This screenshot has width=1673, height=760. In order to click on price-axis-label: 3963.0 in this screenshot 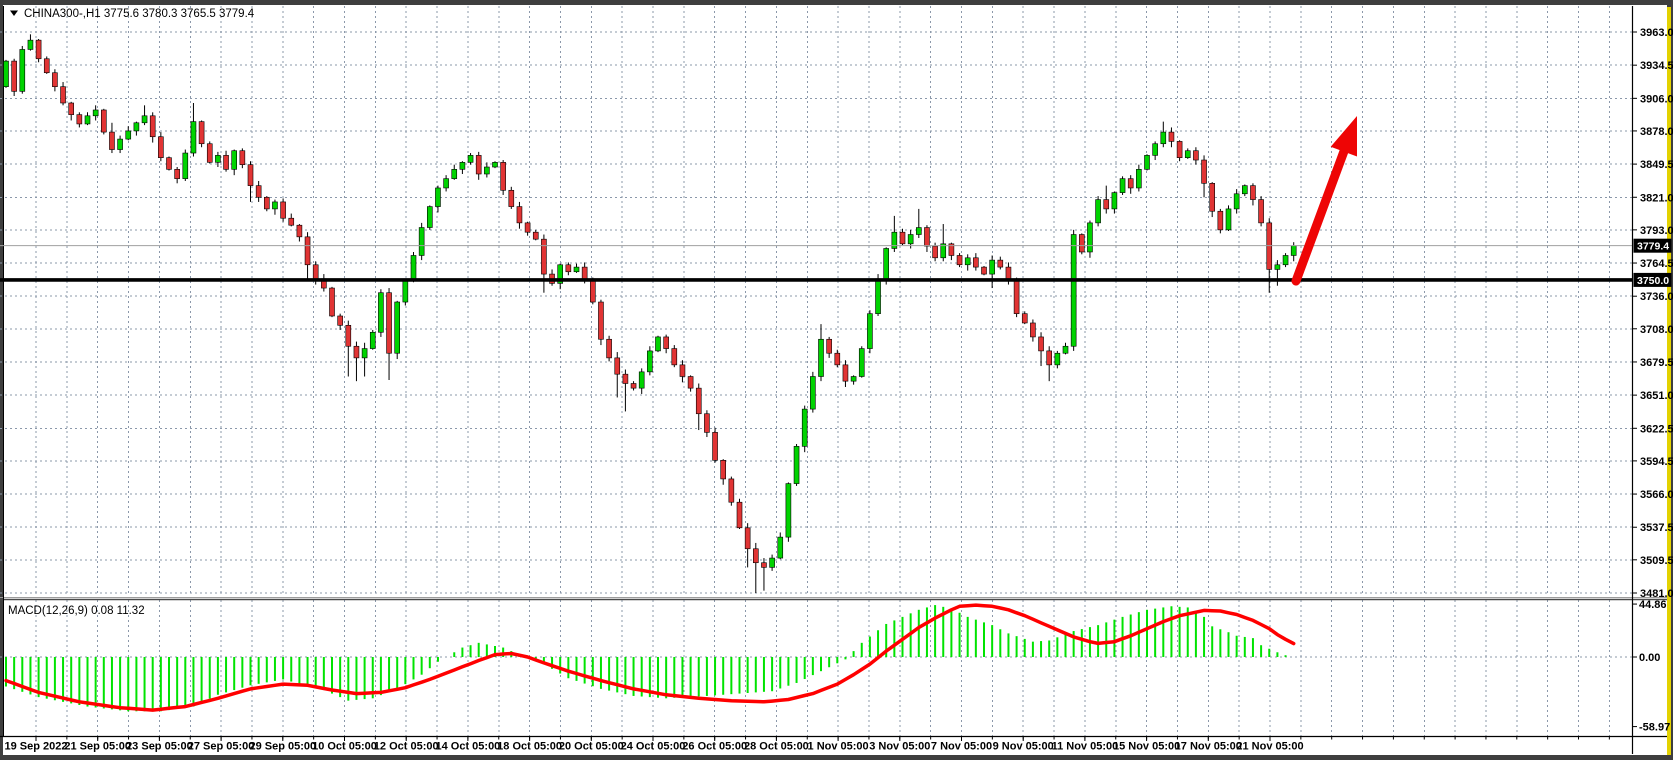, I will do `click(1656, 33)`.